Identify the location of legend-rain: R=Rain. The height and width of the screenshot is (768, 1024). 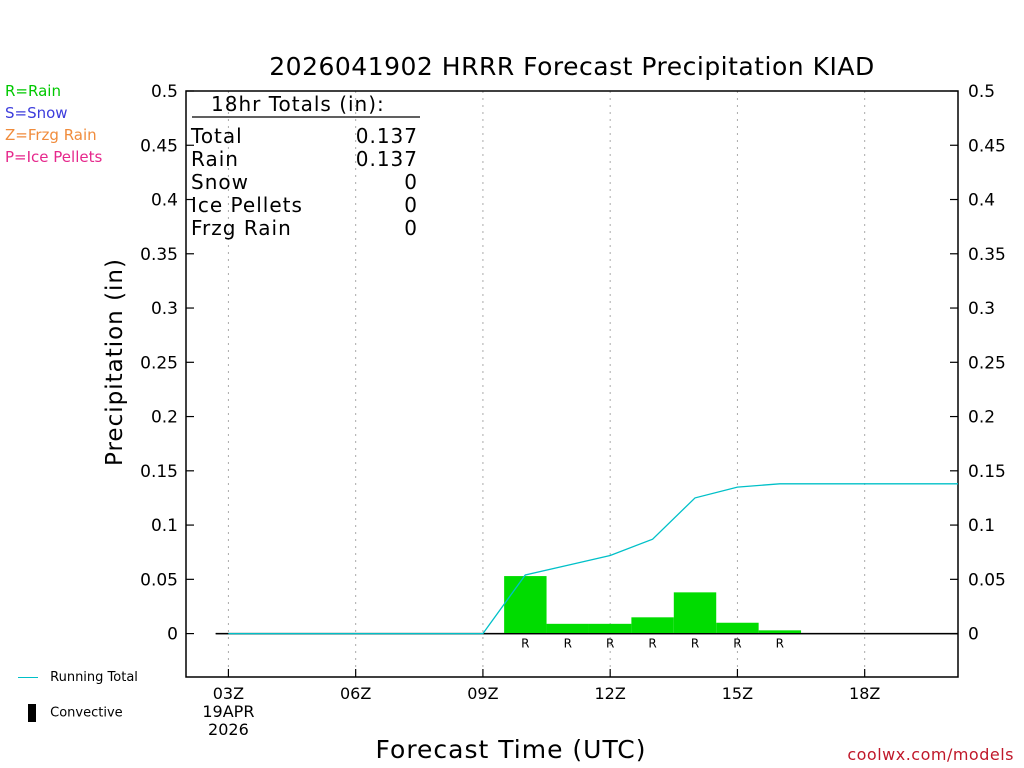
(33, 91).